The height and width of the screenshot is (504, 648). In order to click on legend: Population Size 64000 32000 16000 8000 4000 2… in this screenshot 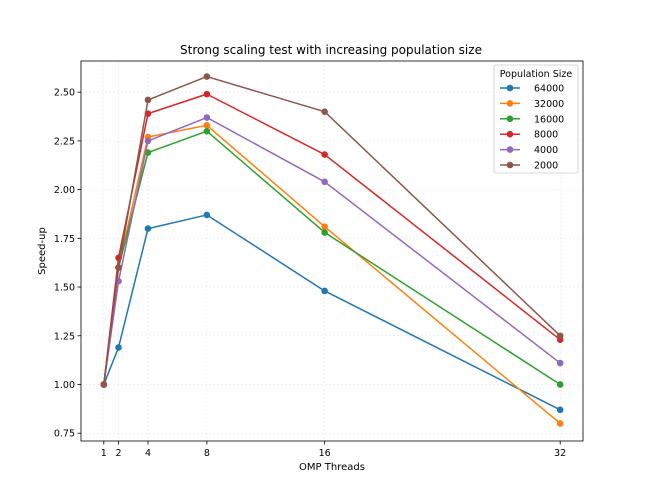, I will do `click(536, 119)`.